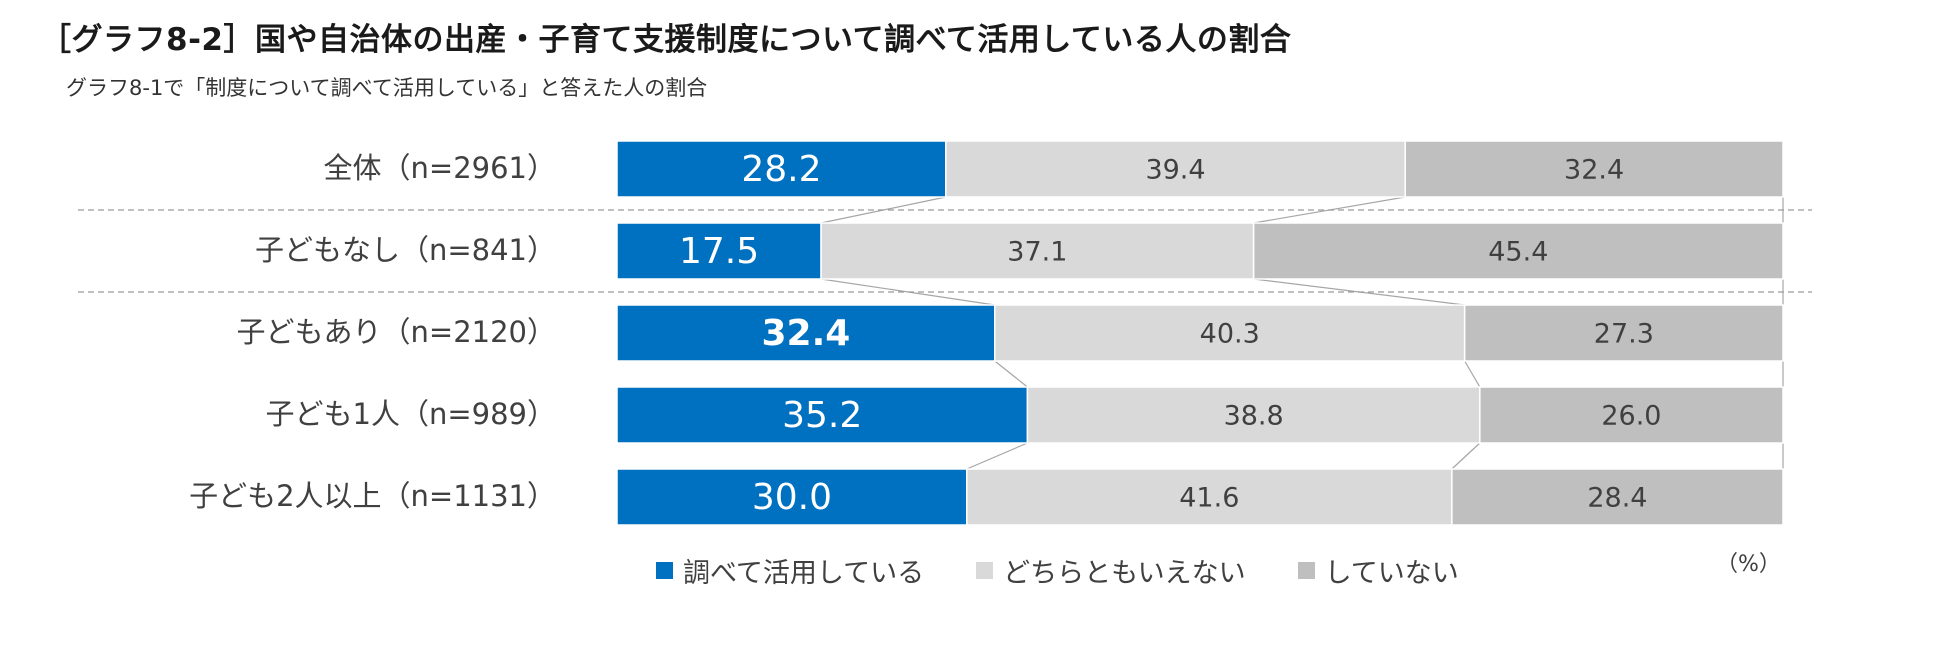  What do you see at coordinates (1306, 570) in the screenshot?
I see `legend-swatch-not-used` at bounding box center [1306, 570].